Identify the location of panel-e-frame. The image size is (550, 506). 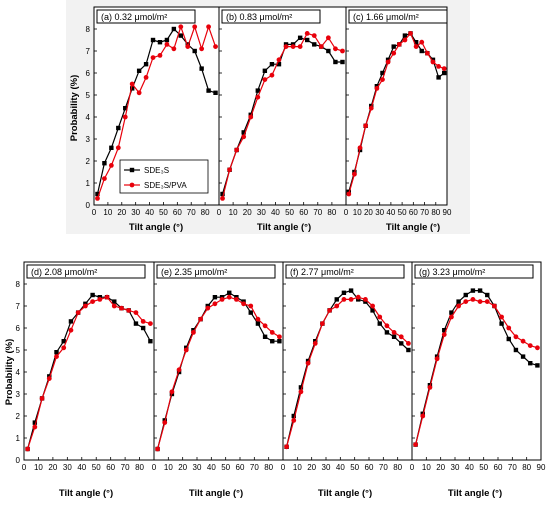
(218, 361).